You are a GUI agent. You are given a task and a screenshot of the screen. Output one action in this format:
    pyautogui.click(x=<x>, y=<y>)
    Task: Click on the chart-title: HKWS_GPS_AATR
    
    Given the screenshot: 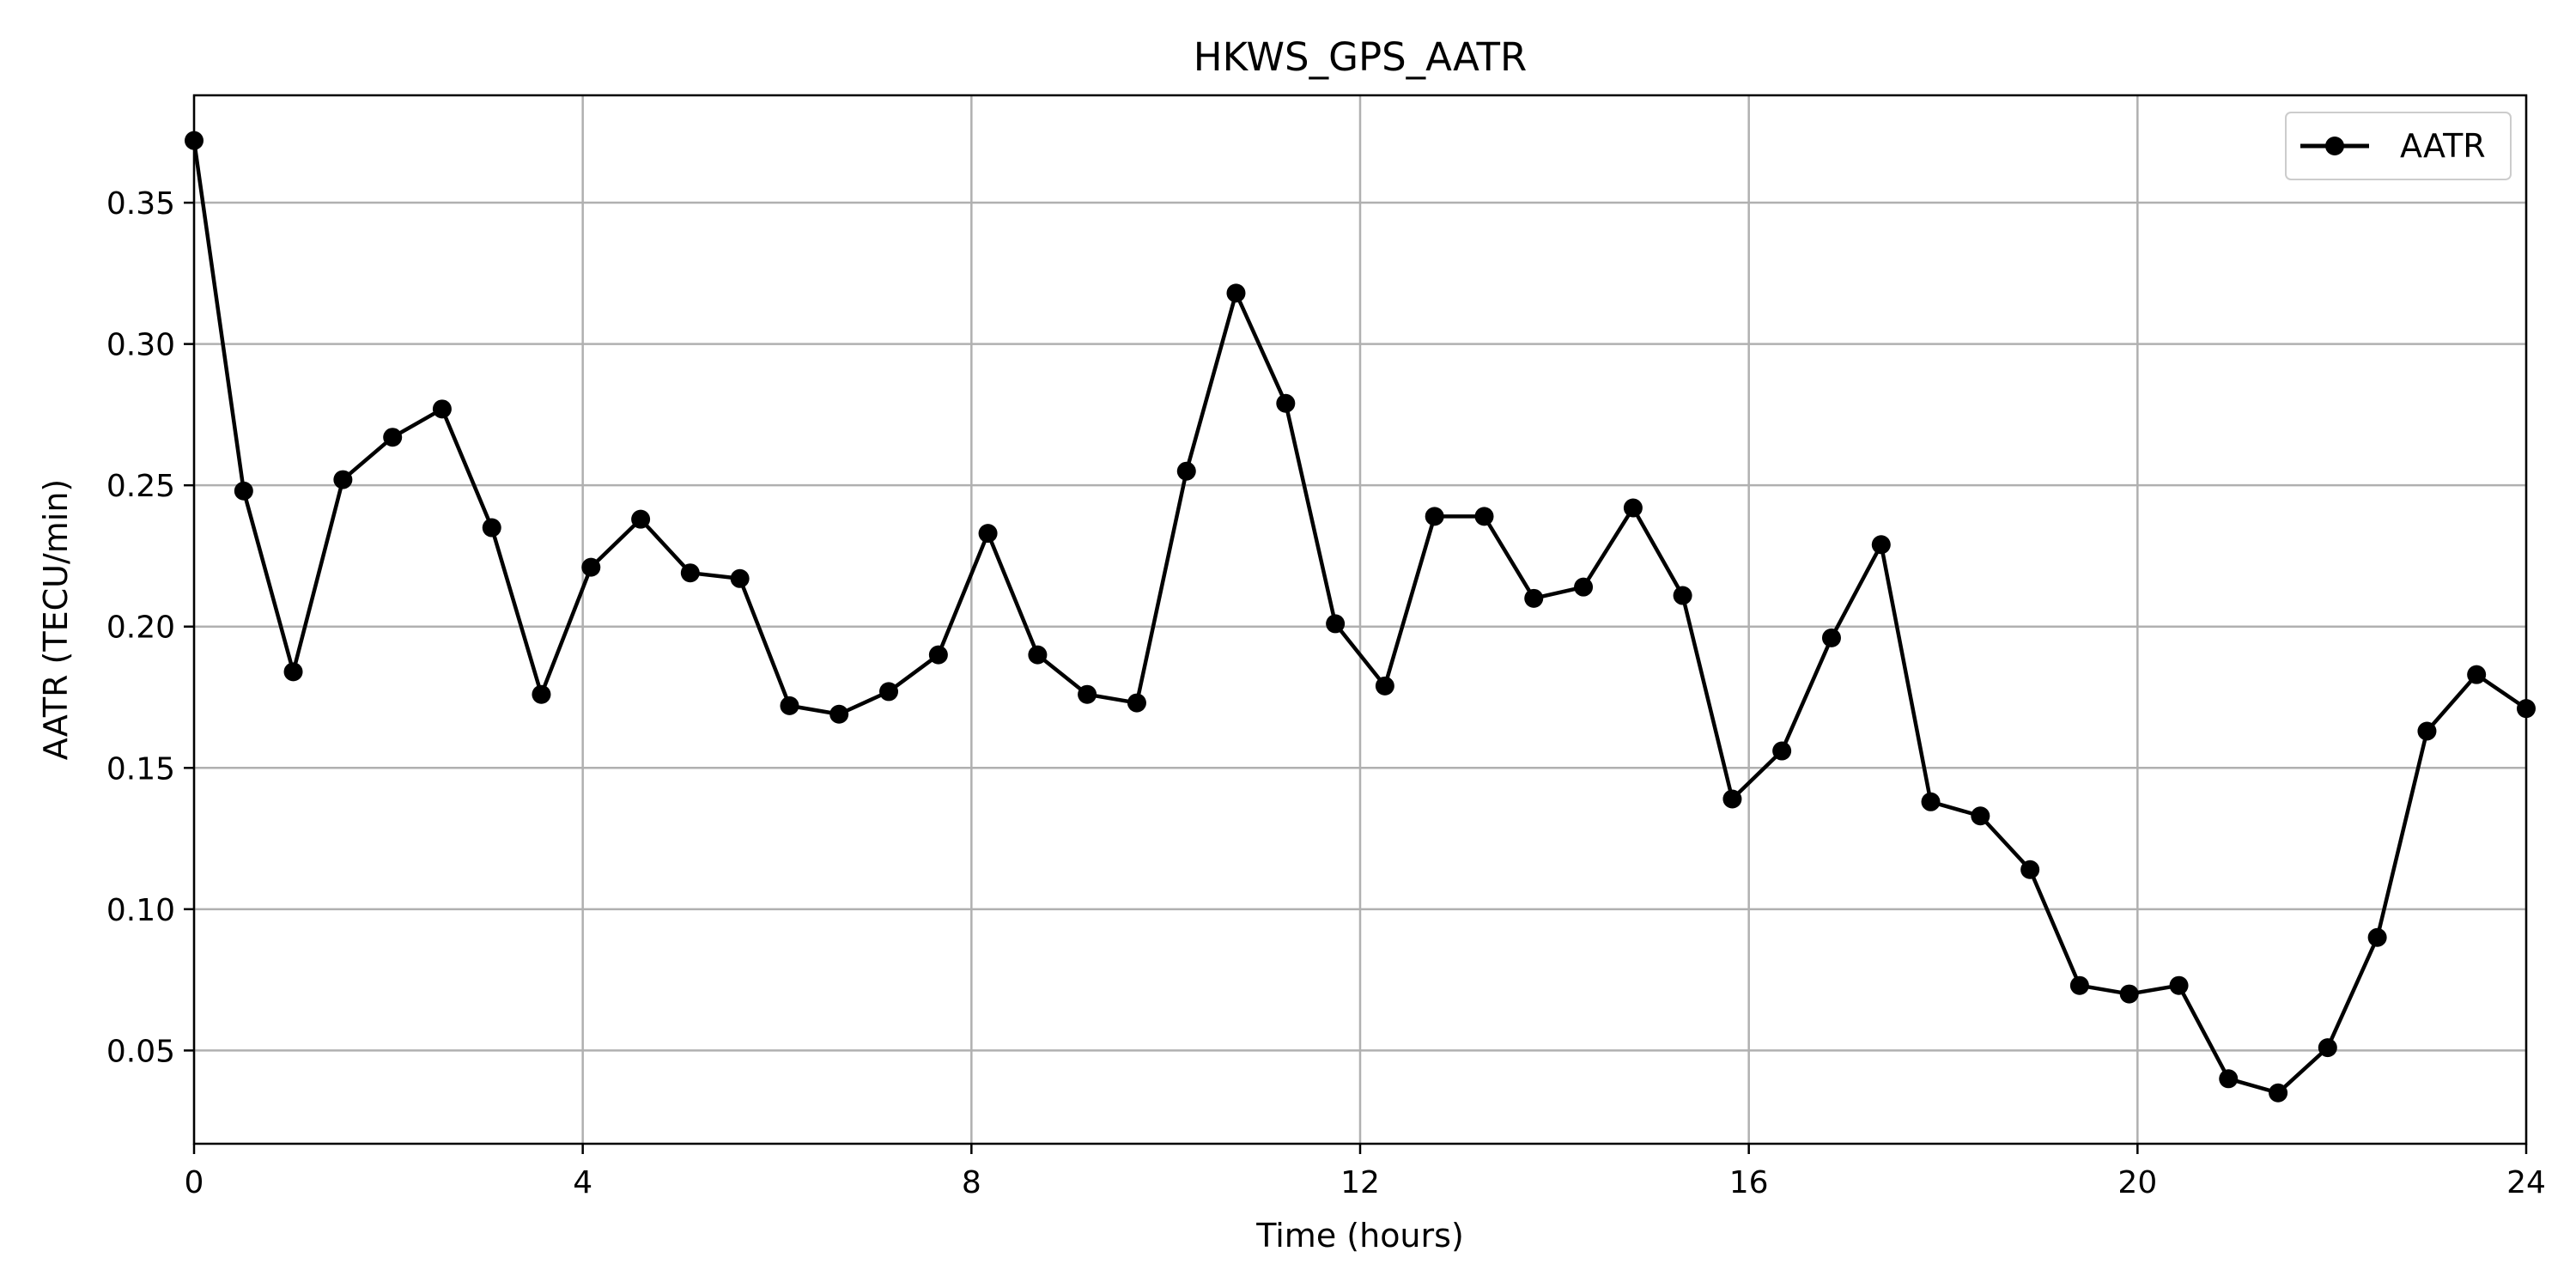 What is the action you would take?
    pyautogui.click(x=1360, y=57)
    